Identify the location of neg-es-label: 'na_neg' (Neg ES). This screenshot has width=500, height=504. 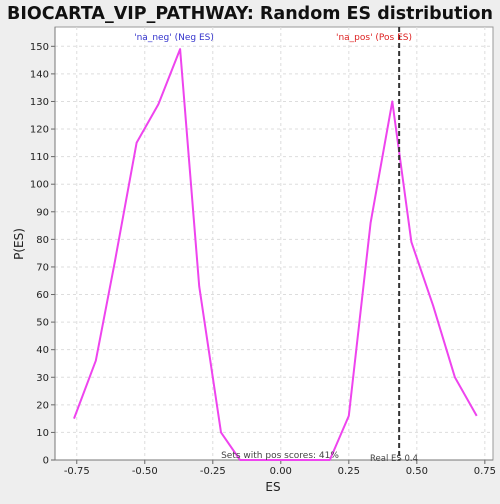
(174, 38).